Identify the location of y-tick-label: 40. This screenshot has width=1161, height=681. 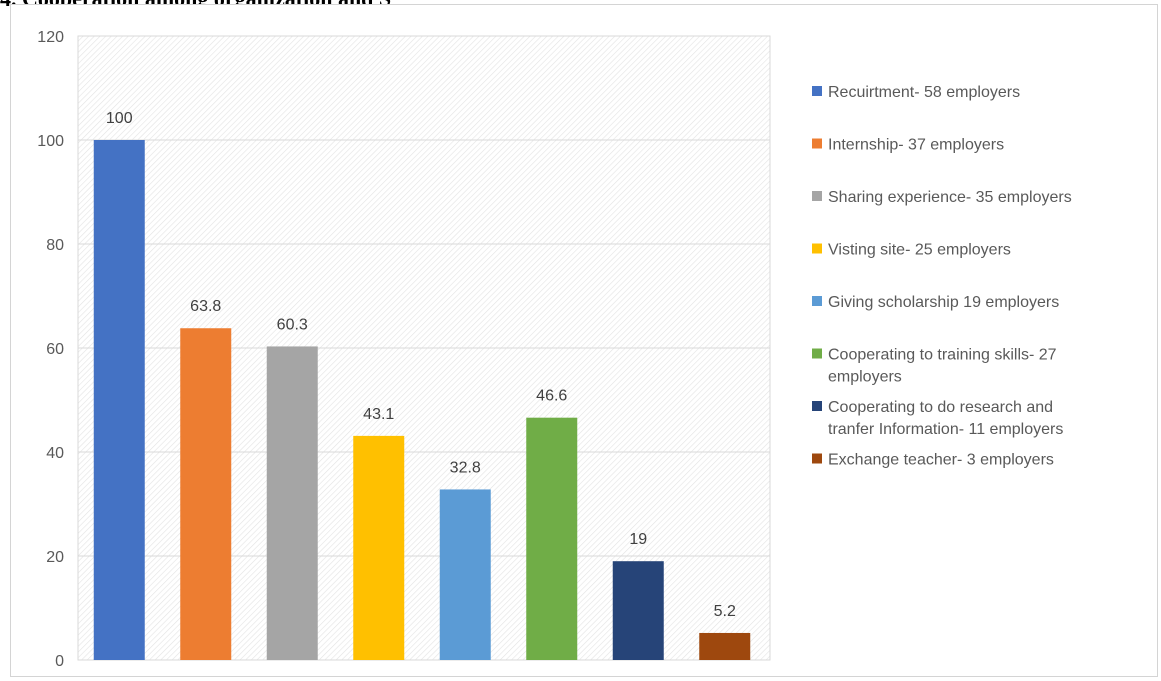
(55, 453).